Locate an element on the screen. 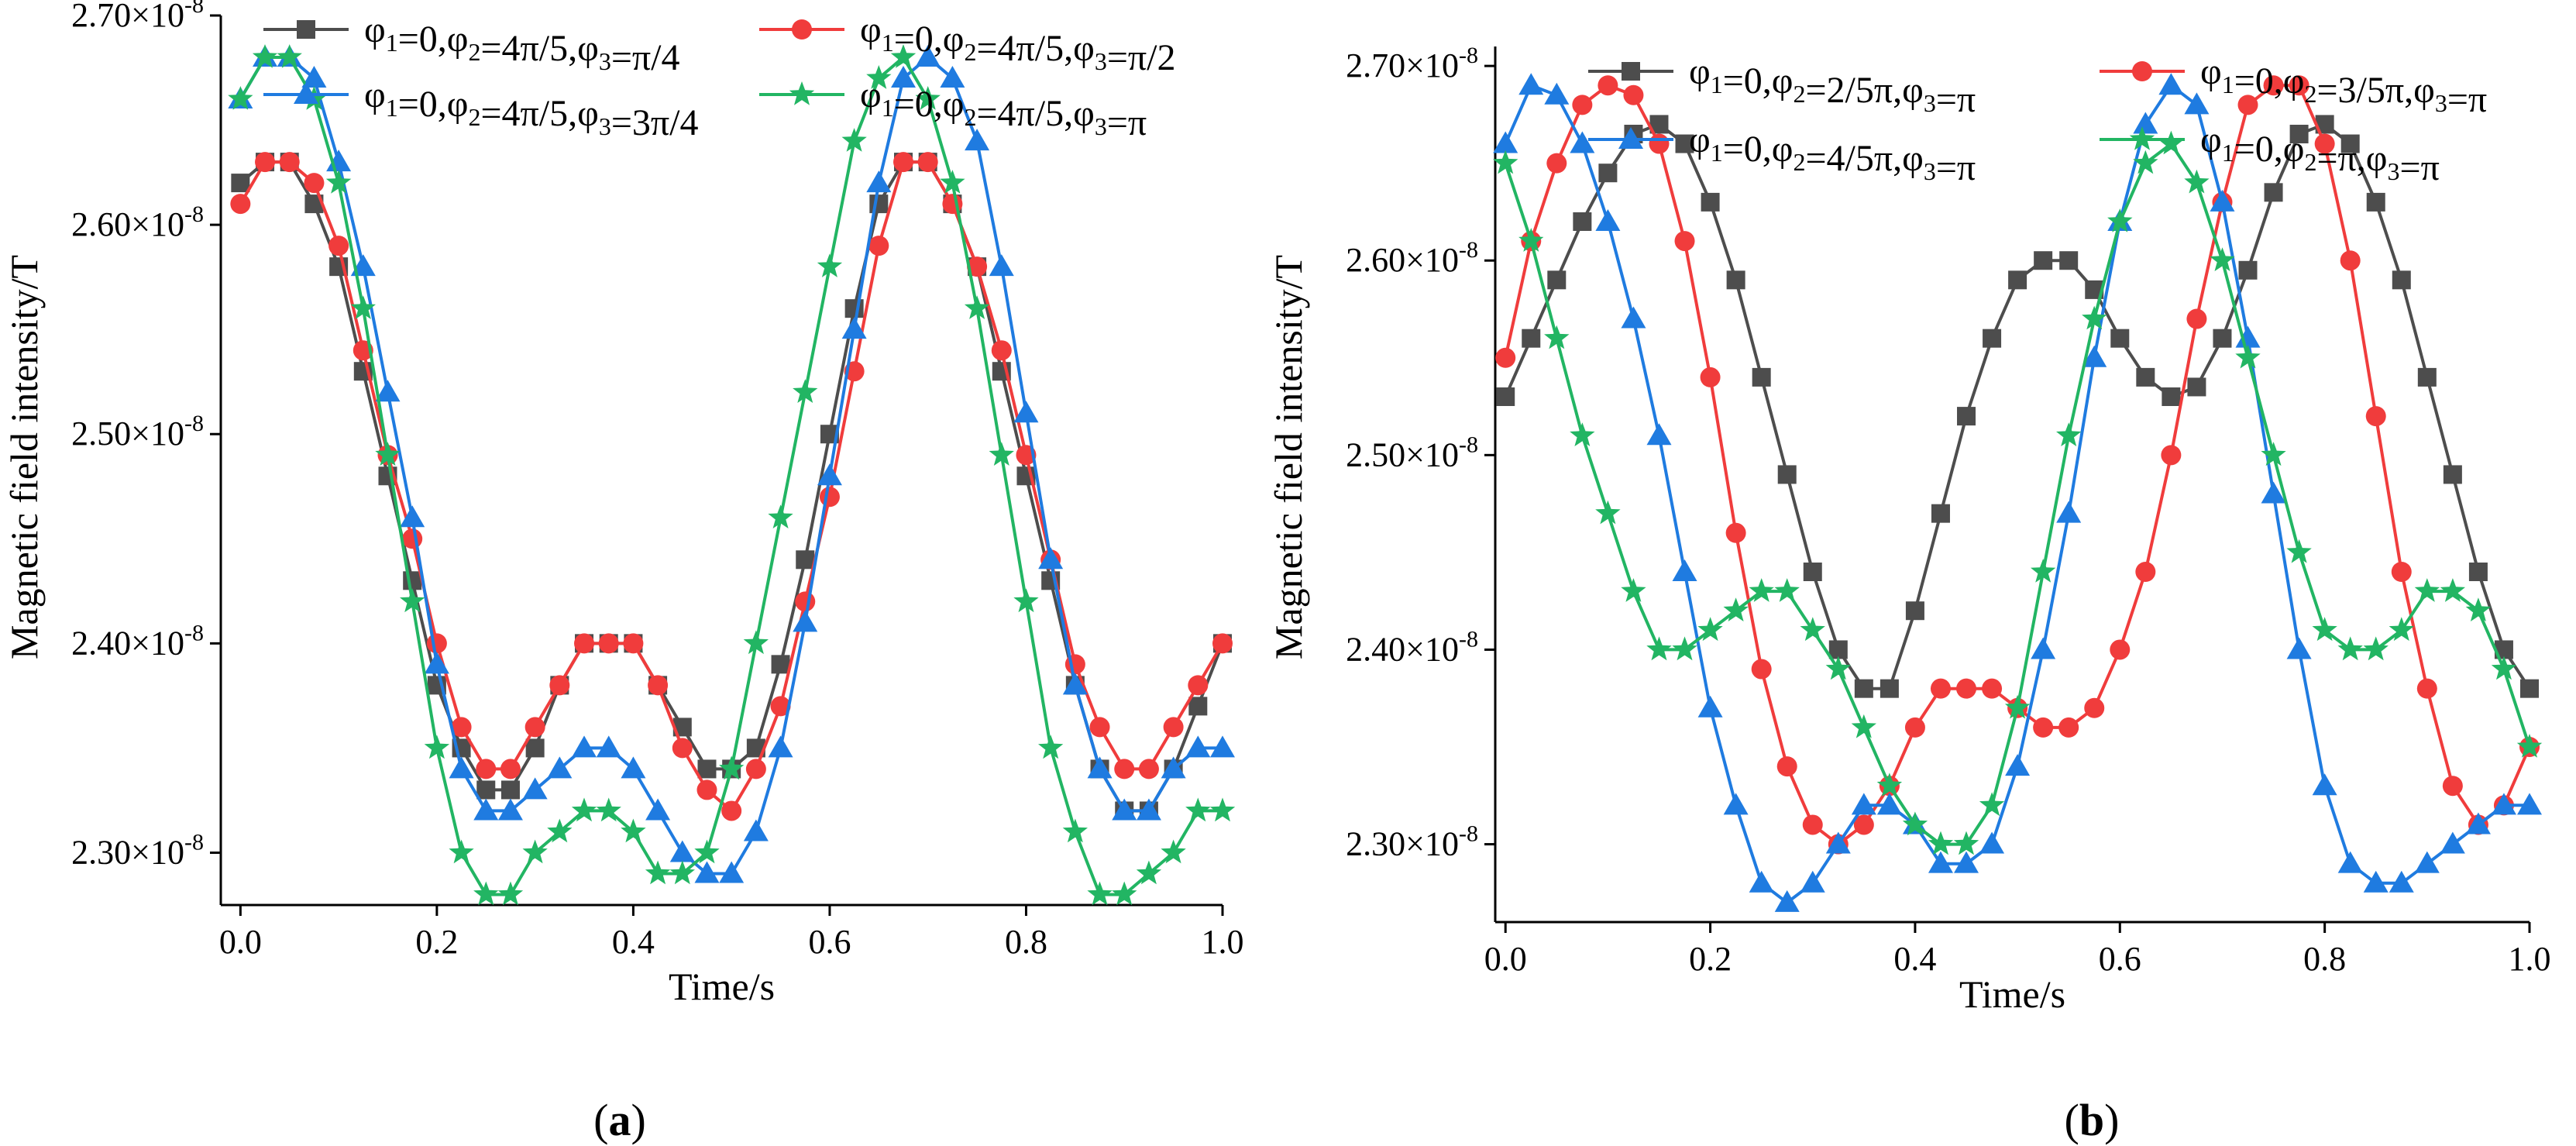  x-tick-label: 1.0 is located at coordinates (1223, 942).